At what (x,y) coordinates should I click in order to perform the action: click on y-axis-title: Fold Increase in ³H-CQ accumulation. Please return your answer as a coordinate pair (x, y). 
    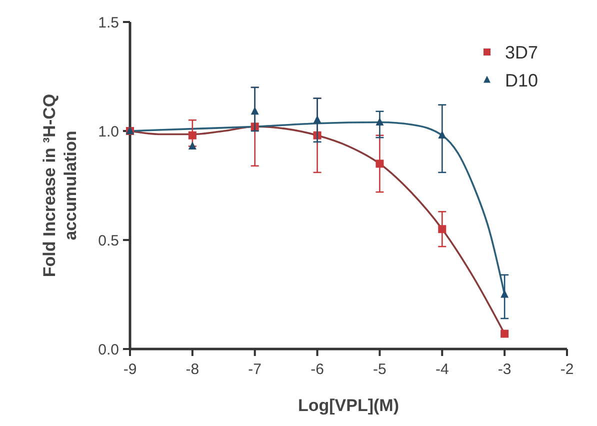
    Looking at the image, I should click on (60, 186).